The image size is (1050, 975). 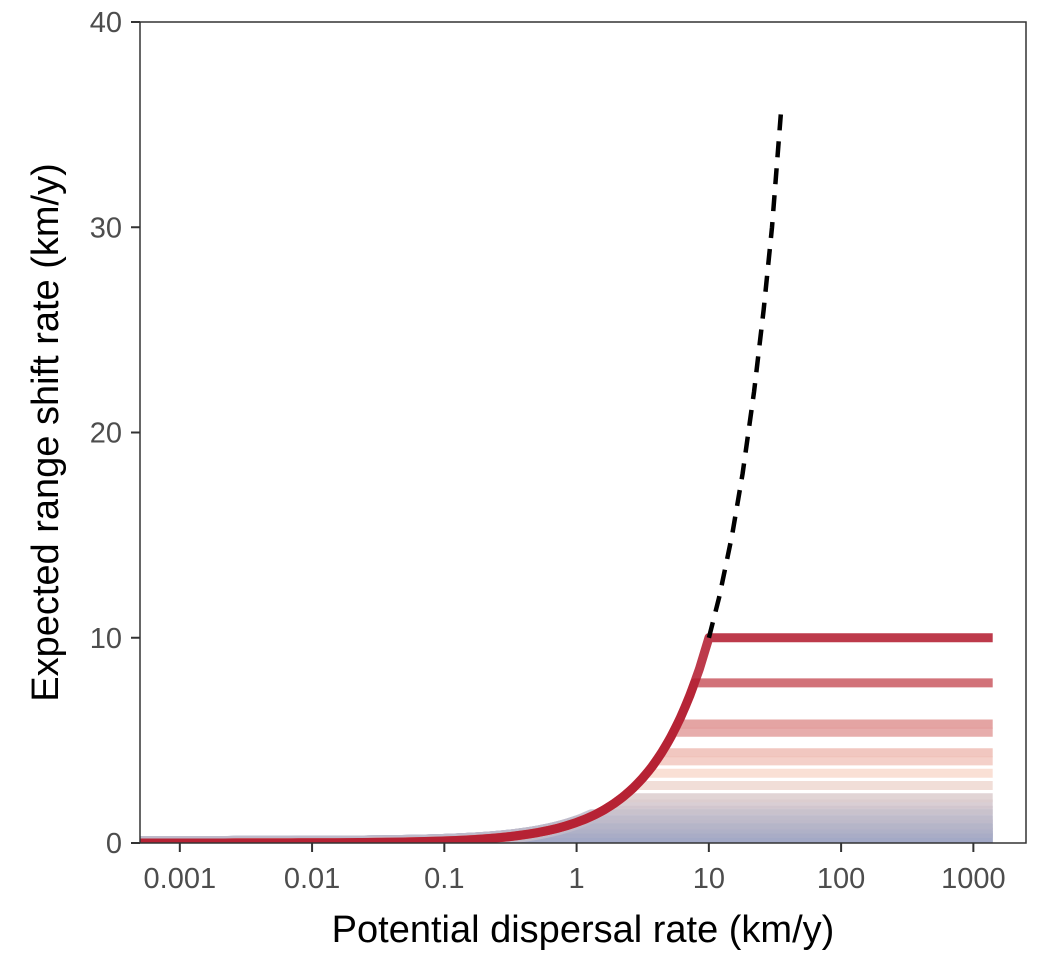 What do you see at coordinates (709, 879) in the screenshot?
I see `x-tick-label: 10` at bounding box center [709, 879].